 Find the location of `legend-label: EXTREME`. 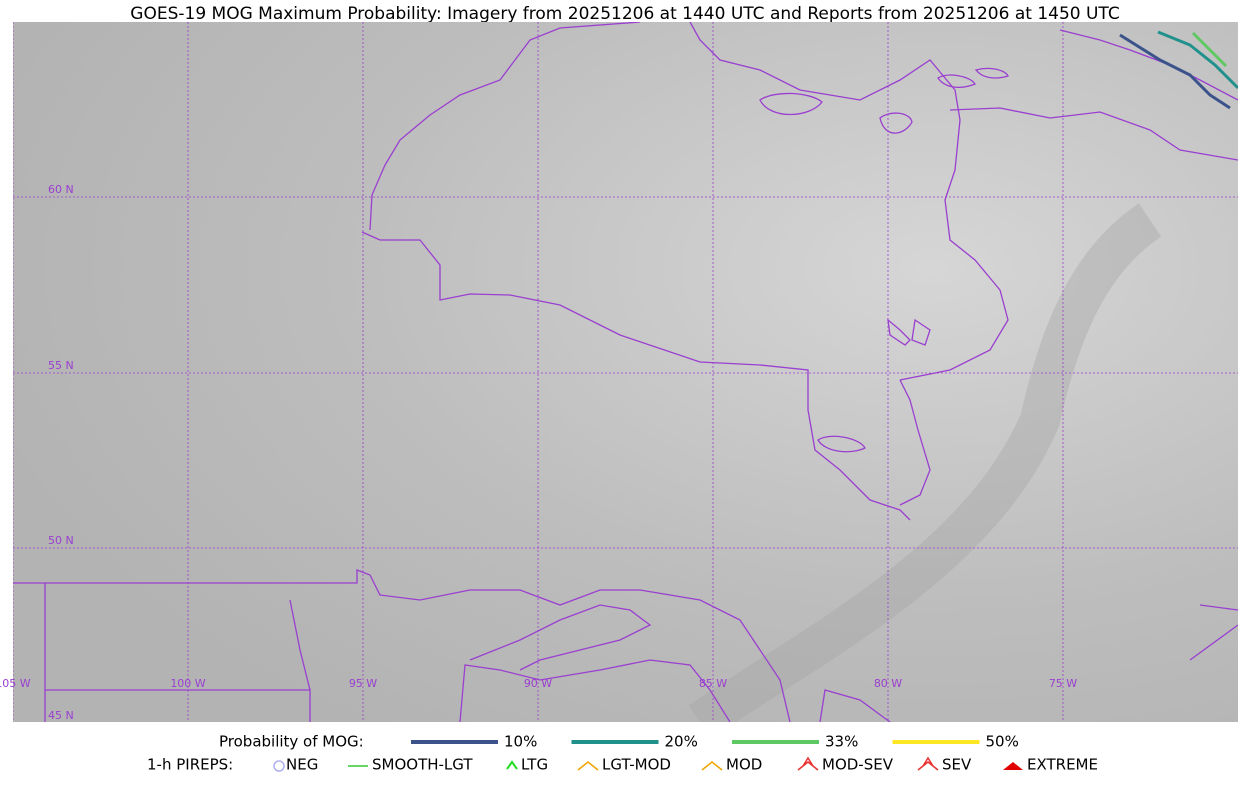

legend-label: EXTREME is located at coordinates (1062, 765).